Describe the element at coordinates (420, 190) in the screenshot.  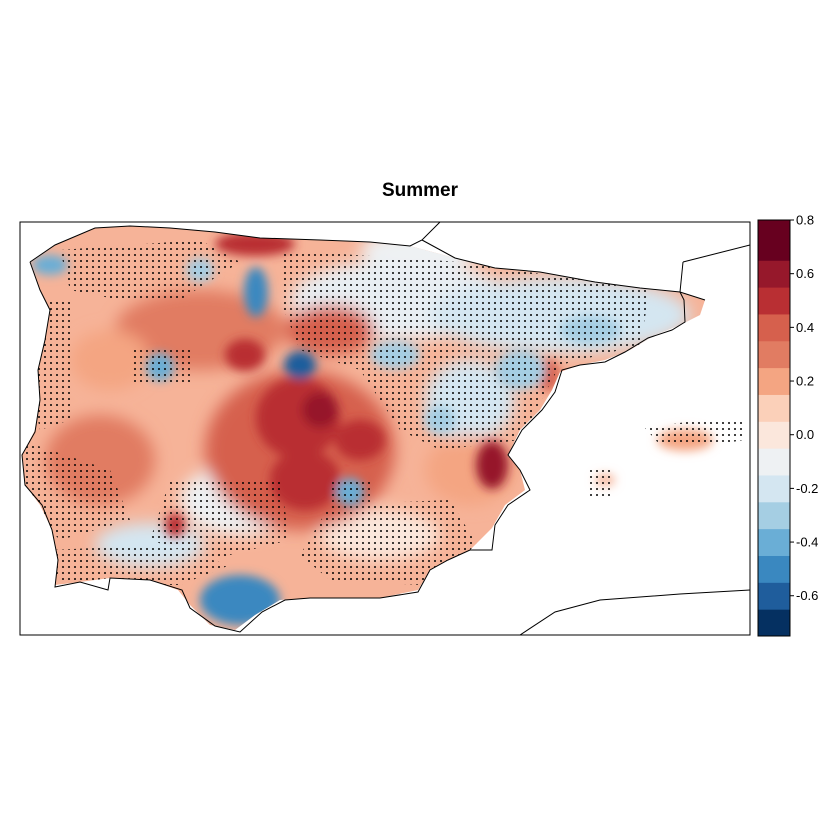
I see `map-title: Summer` at that location.